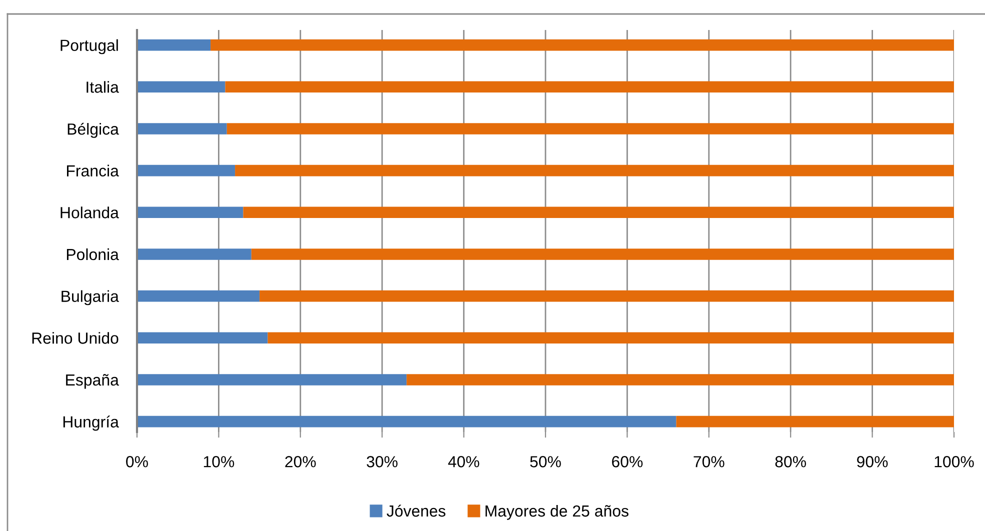 Image resolution: width=985 pixels, height=531 pixels. Describe the element at coordinates (102, 87) in the screenshot. I see `y-tick-label: Italia` at that location.